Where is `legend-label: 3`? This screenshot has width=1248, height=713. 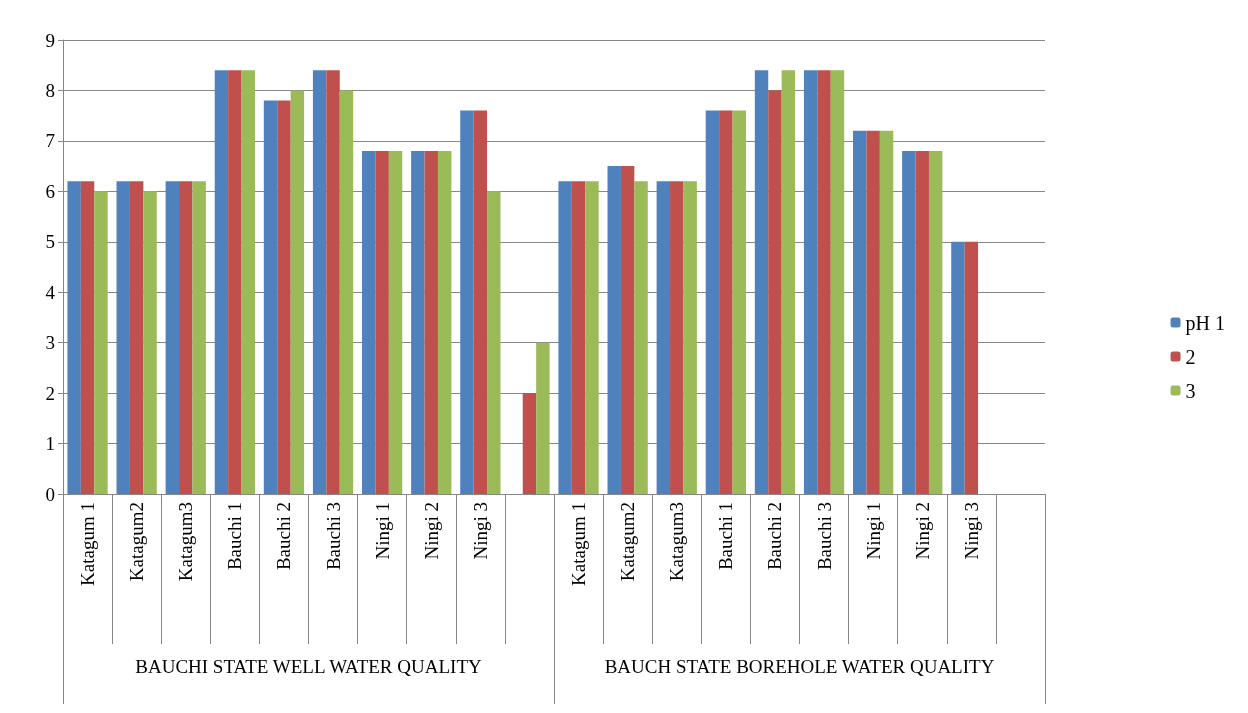
legend-label: 3 is located at coordinates (1190, 390).